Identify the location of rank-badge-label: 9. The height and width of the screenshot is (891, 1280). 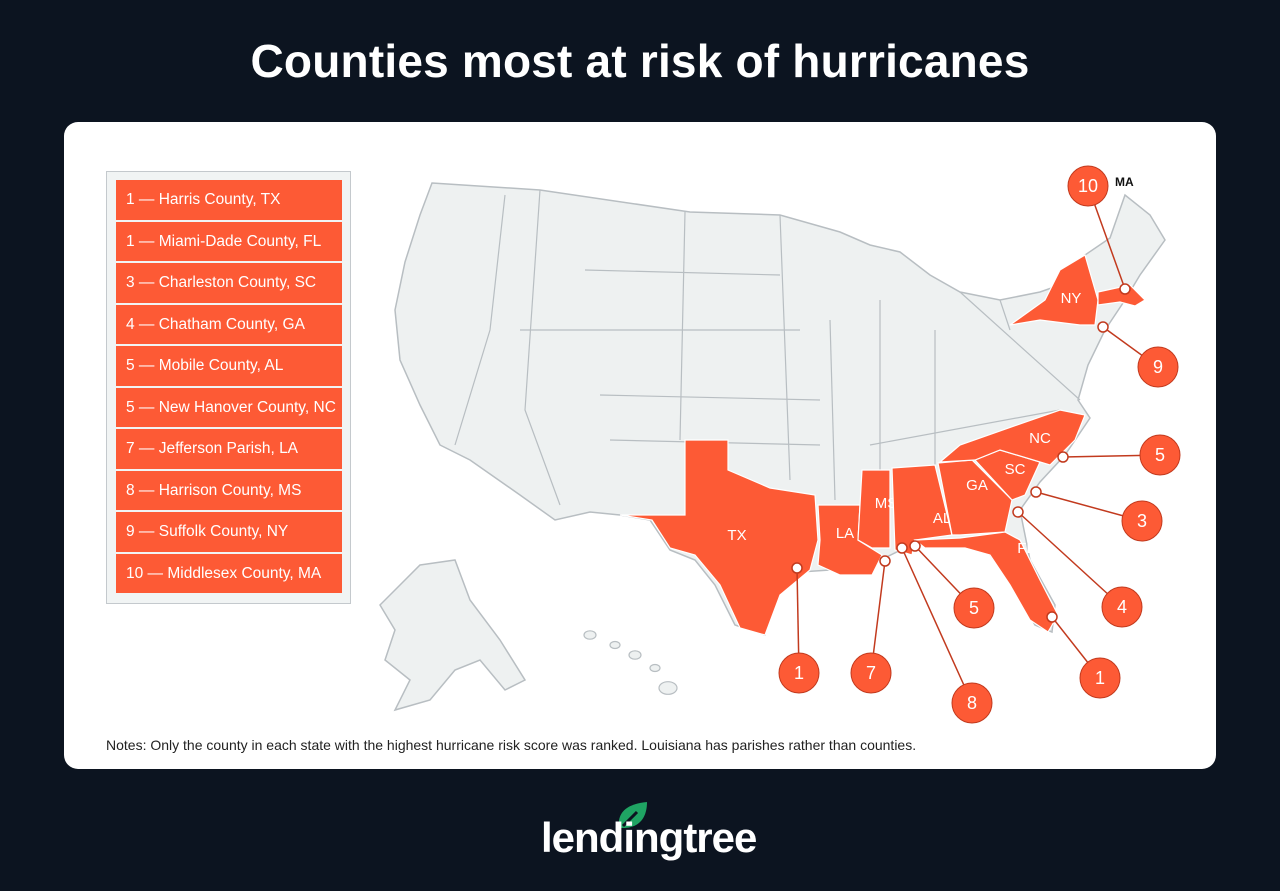
(1158, 367).